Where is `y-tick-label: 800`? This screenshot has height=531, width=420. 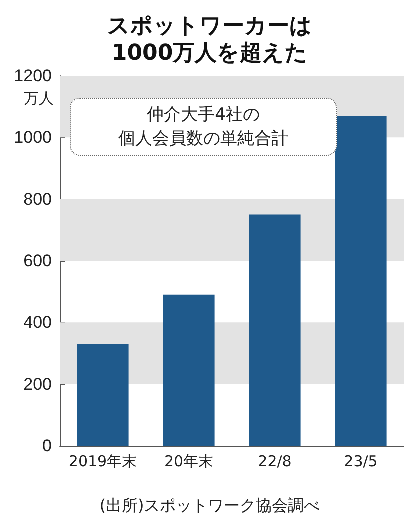 y-tick-label: 800 is located at coordinates (38, 199).